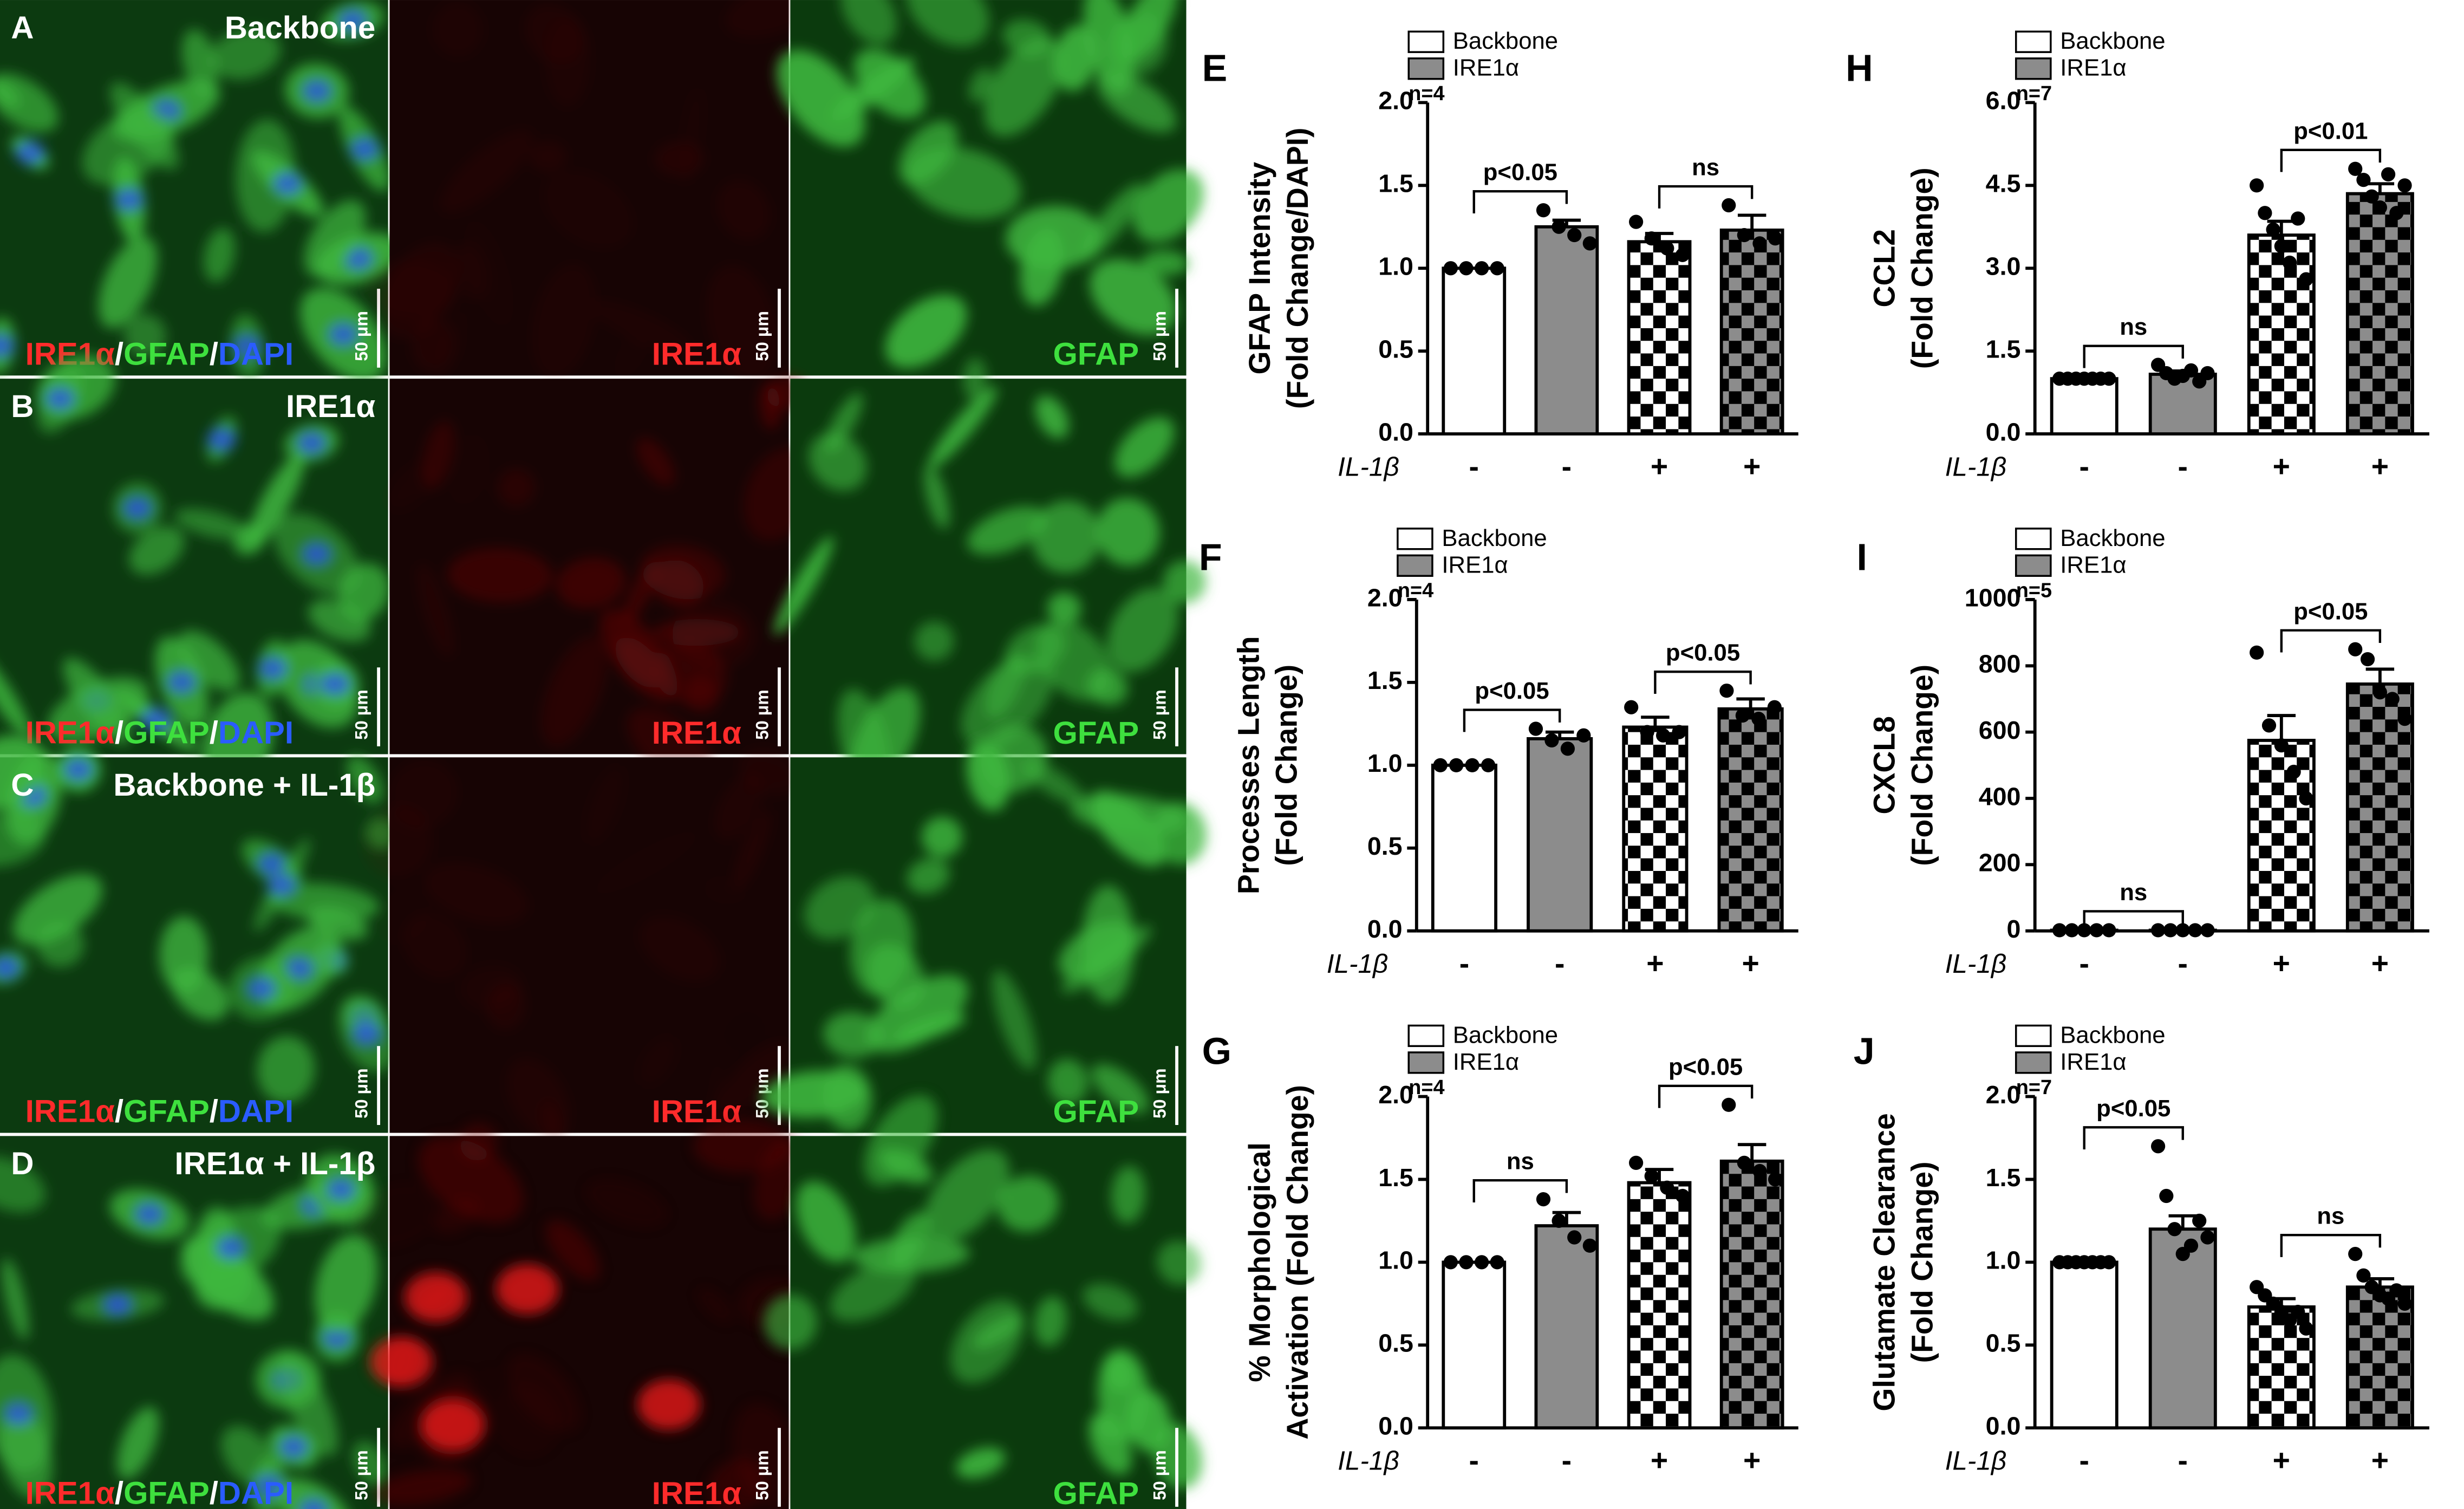  What do you see at coordinates (1922, 268) in the screenshot?
I see `y-axis-label: (Fold Change)` at bounding box center [1922, 268].